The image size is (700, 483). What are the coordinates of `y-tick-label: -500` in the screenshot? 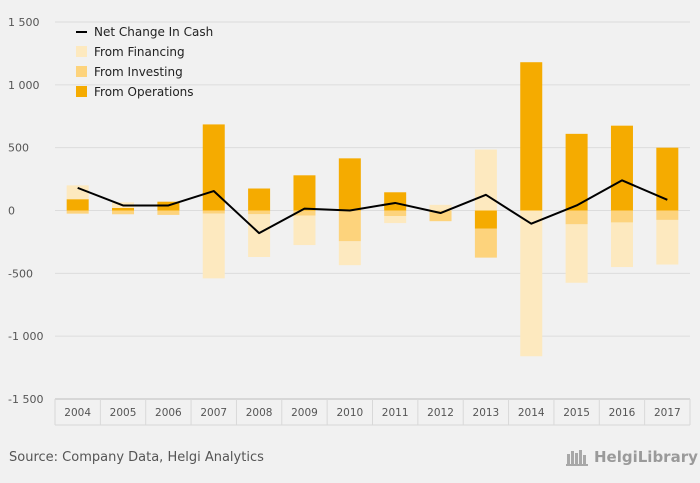 It's located at (20, 273).